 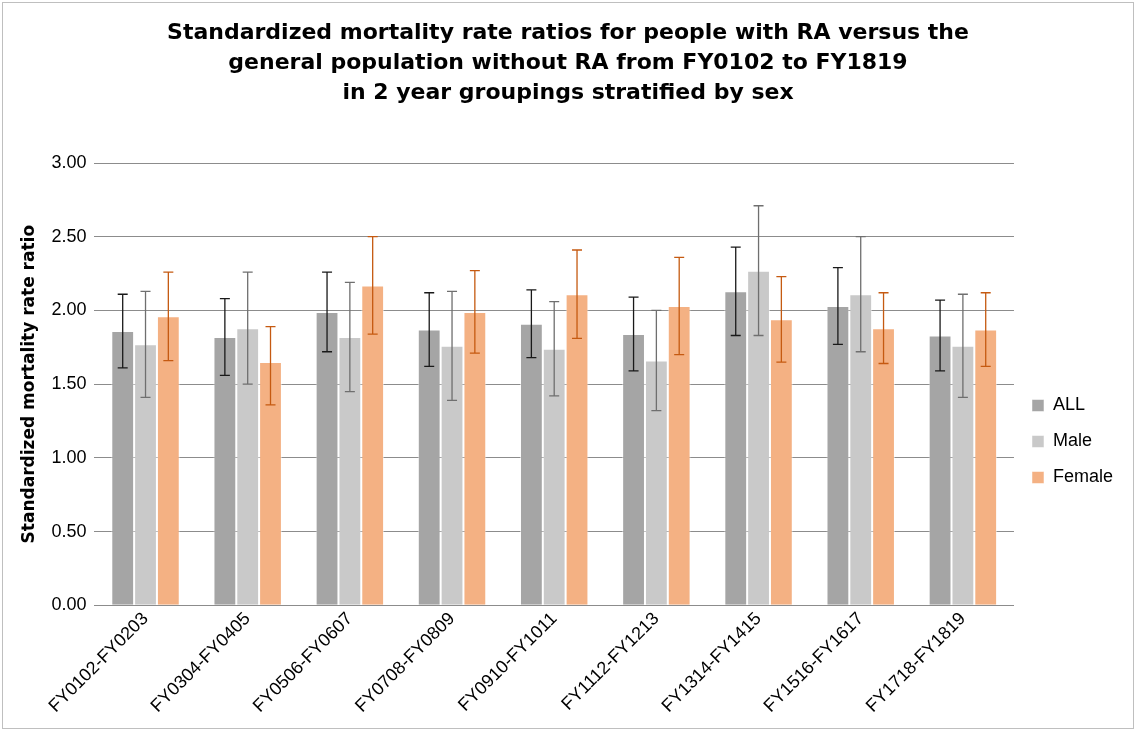 I want to click on y-tick-label: 2.50, so click(x=69, y=235).